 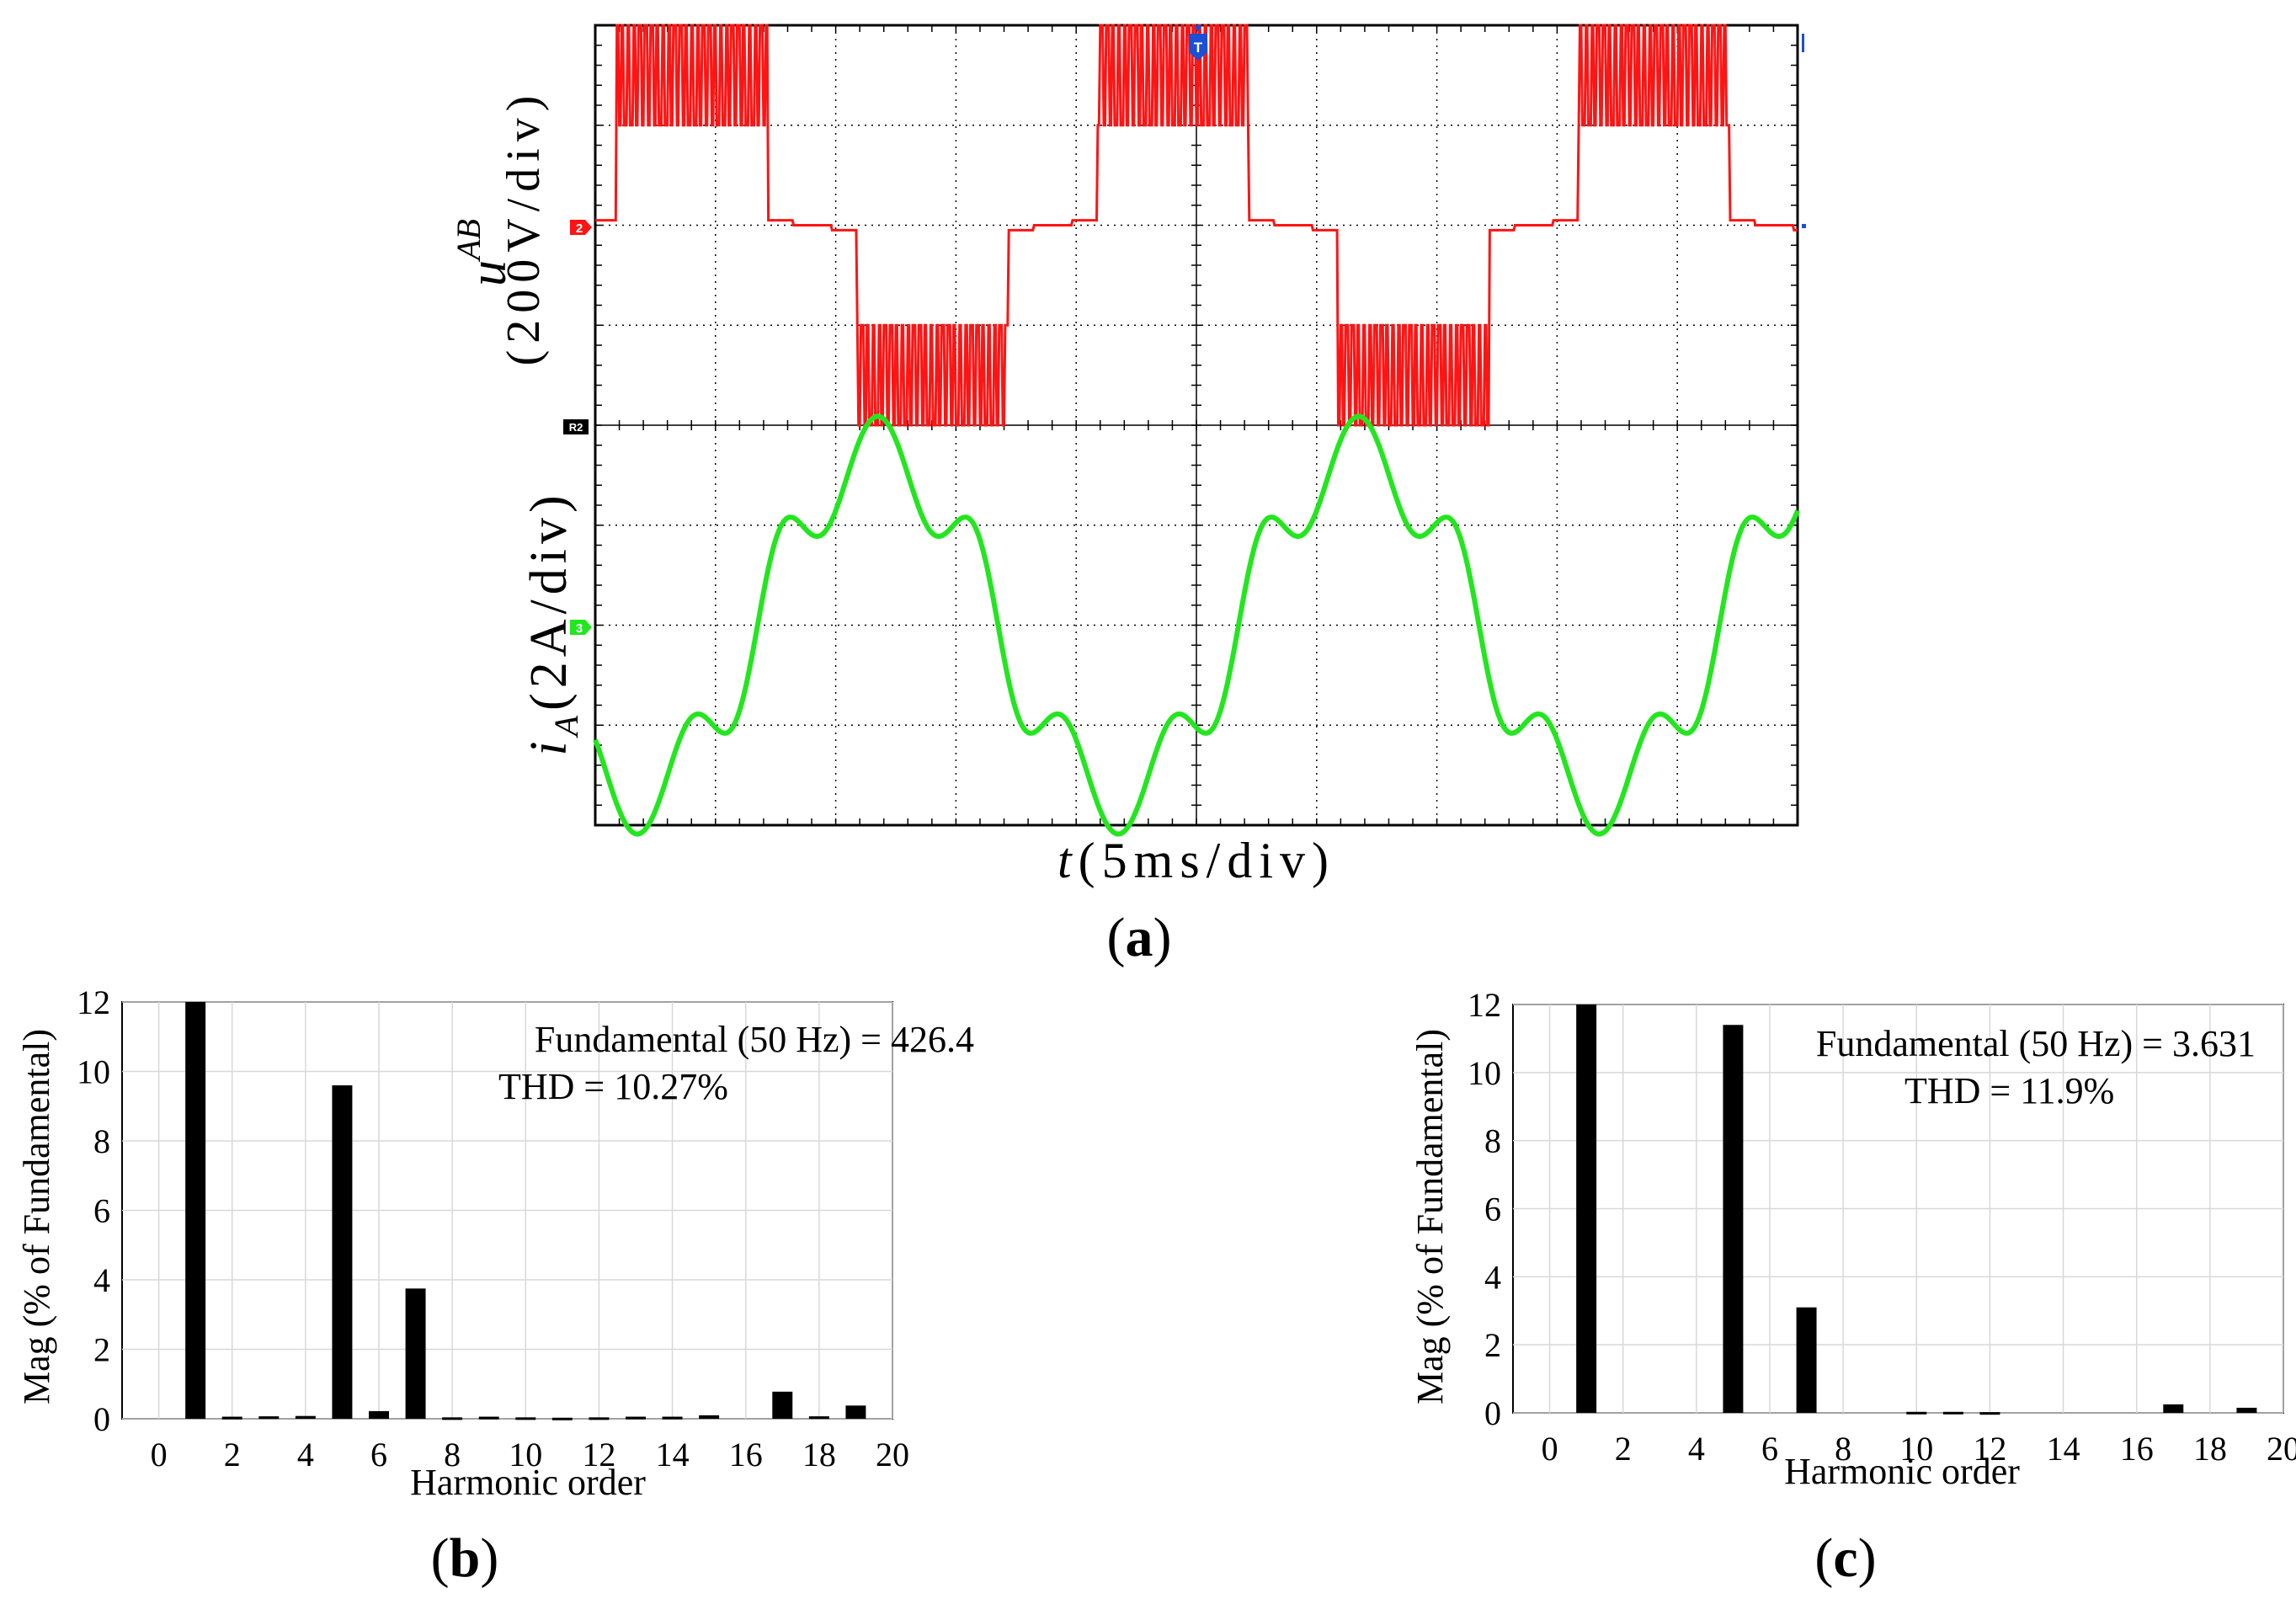 What do you see at coordinates (2281, 1449) in the screenshot?
I see `c-xtick: 20` at bounding box center [2281, 1449].